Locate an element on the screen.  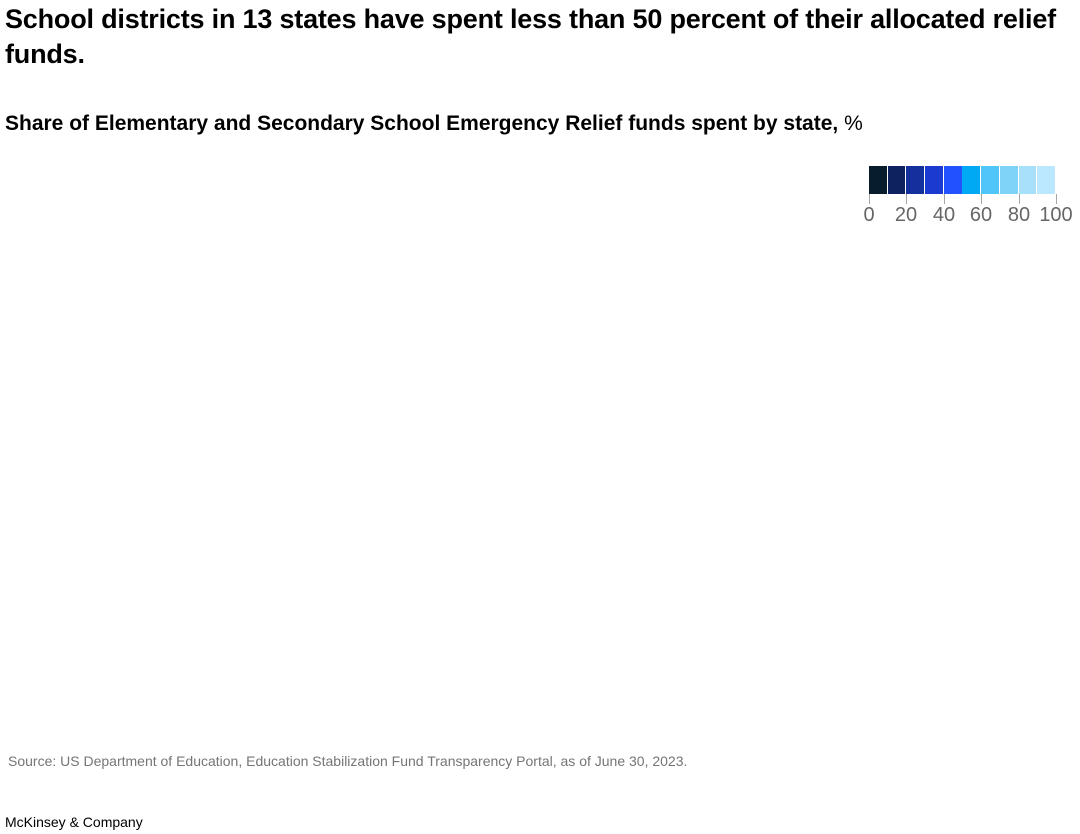
color-scale-legend: 0 20 40 60 80 100 is located at coordinates (968, 196).